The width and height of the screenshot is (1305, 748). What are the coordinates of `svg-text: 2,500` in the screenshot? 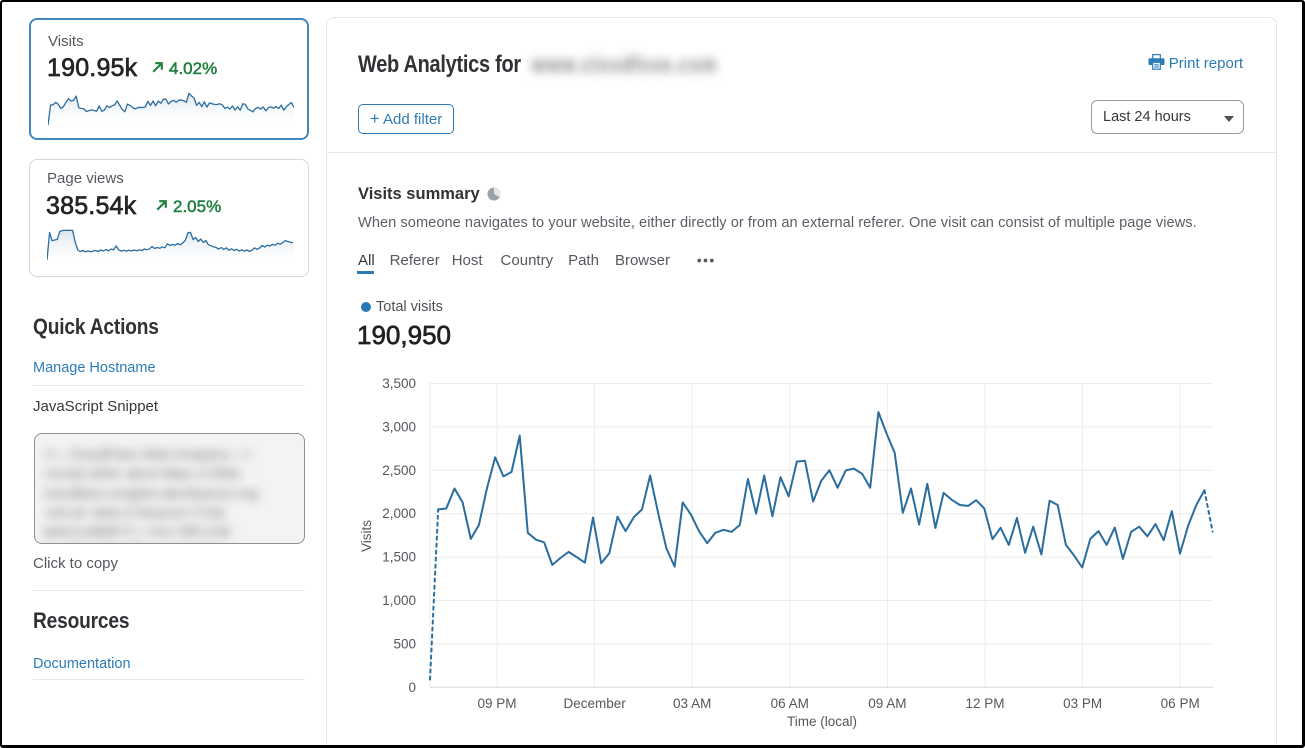 It's located at (399, 470).